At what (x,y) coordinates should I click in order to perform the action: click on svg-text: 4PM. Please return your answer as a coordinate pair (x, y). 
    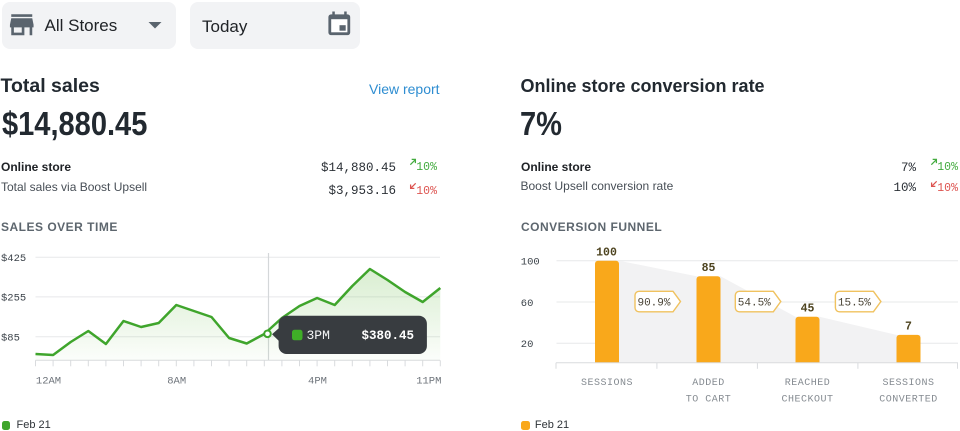
    Looking at the image, I should click on (317, 382).